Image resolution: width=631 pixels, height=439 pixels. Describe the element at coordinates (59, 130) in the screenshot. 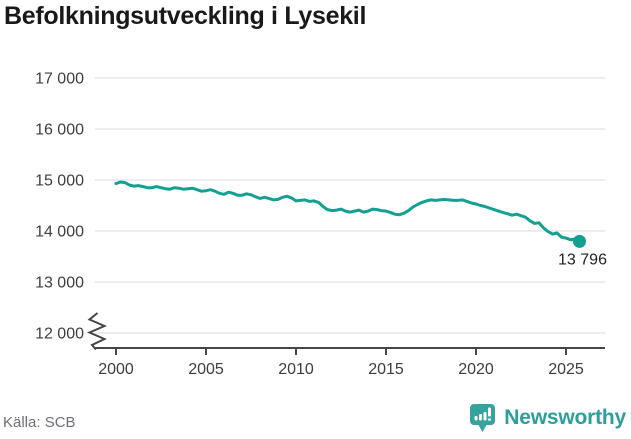

I see `y-axis-label: 16 000` at that location.